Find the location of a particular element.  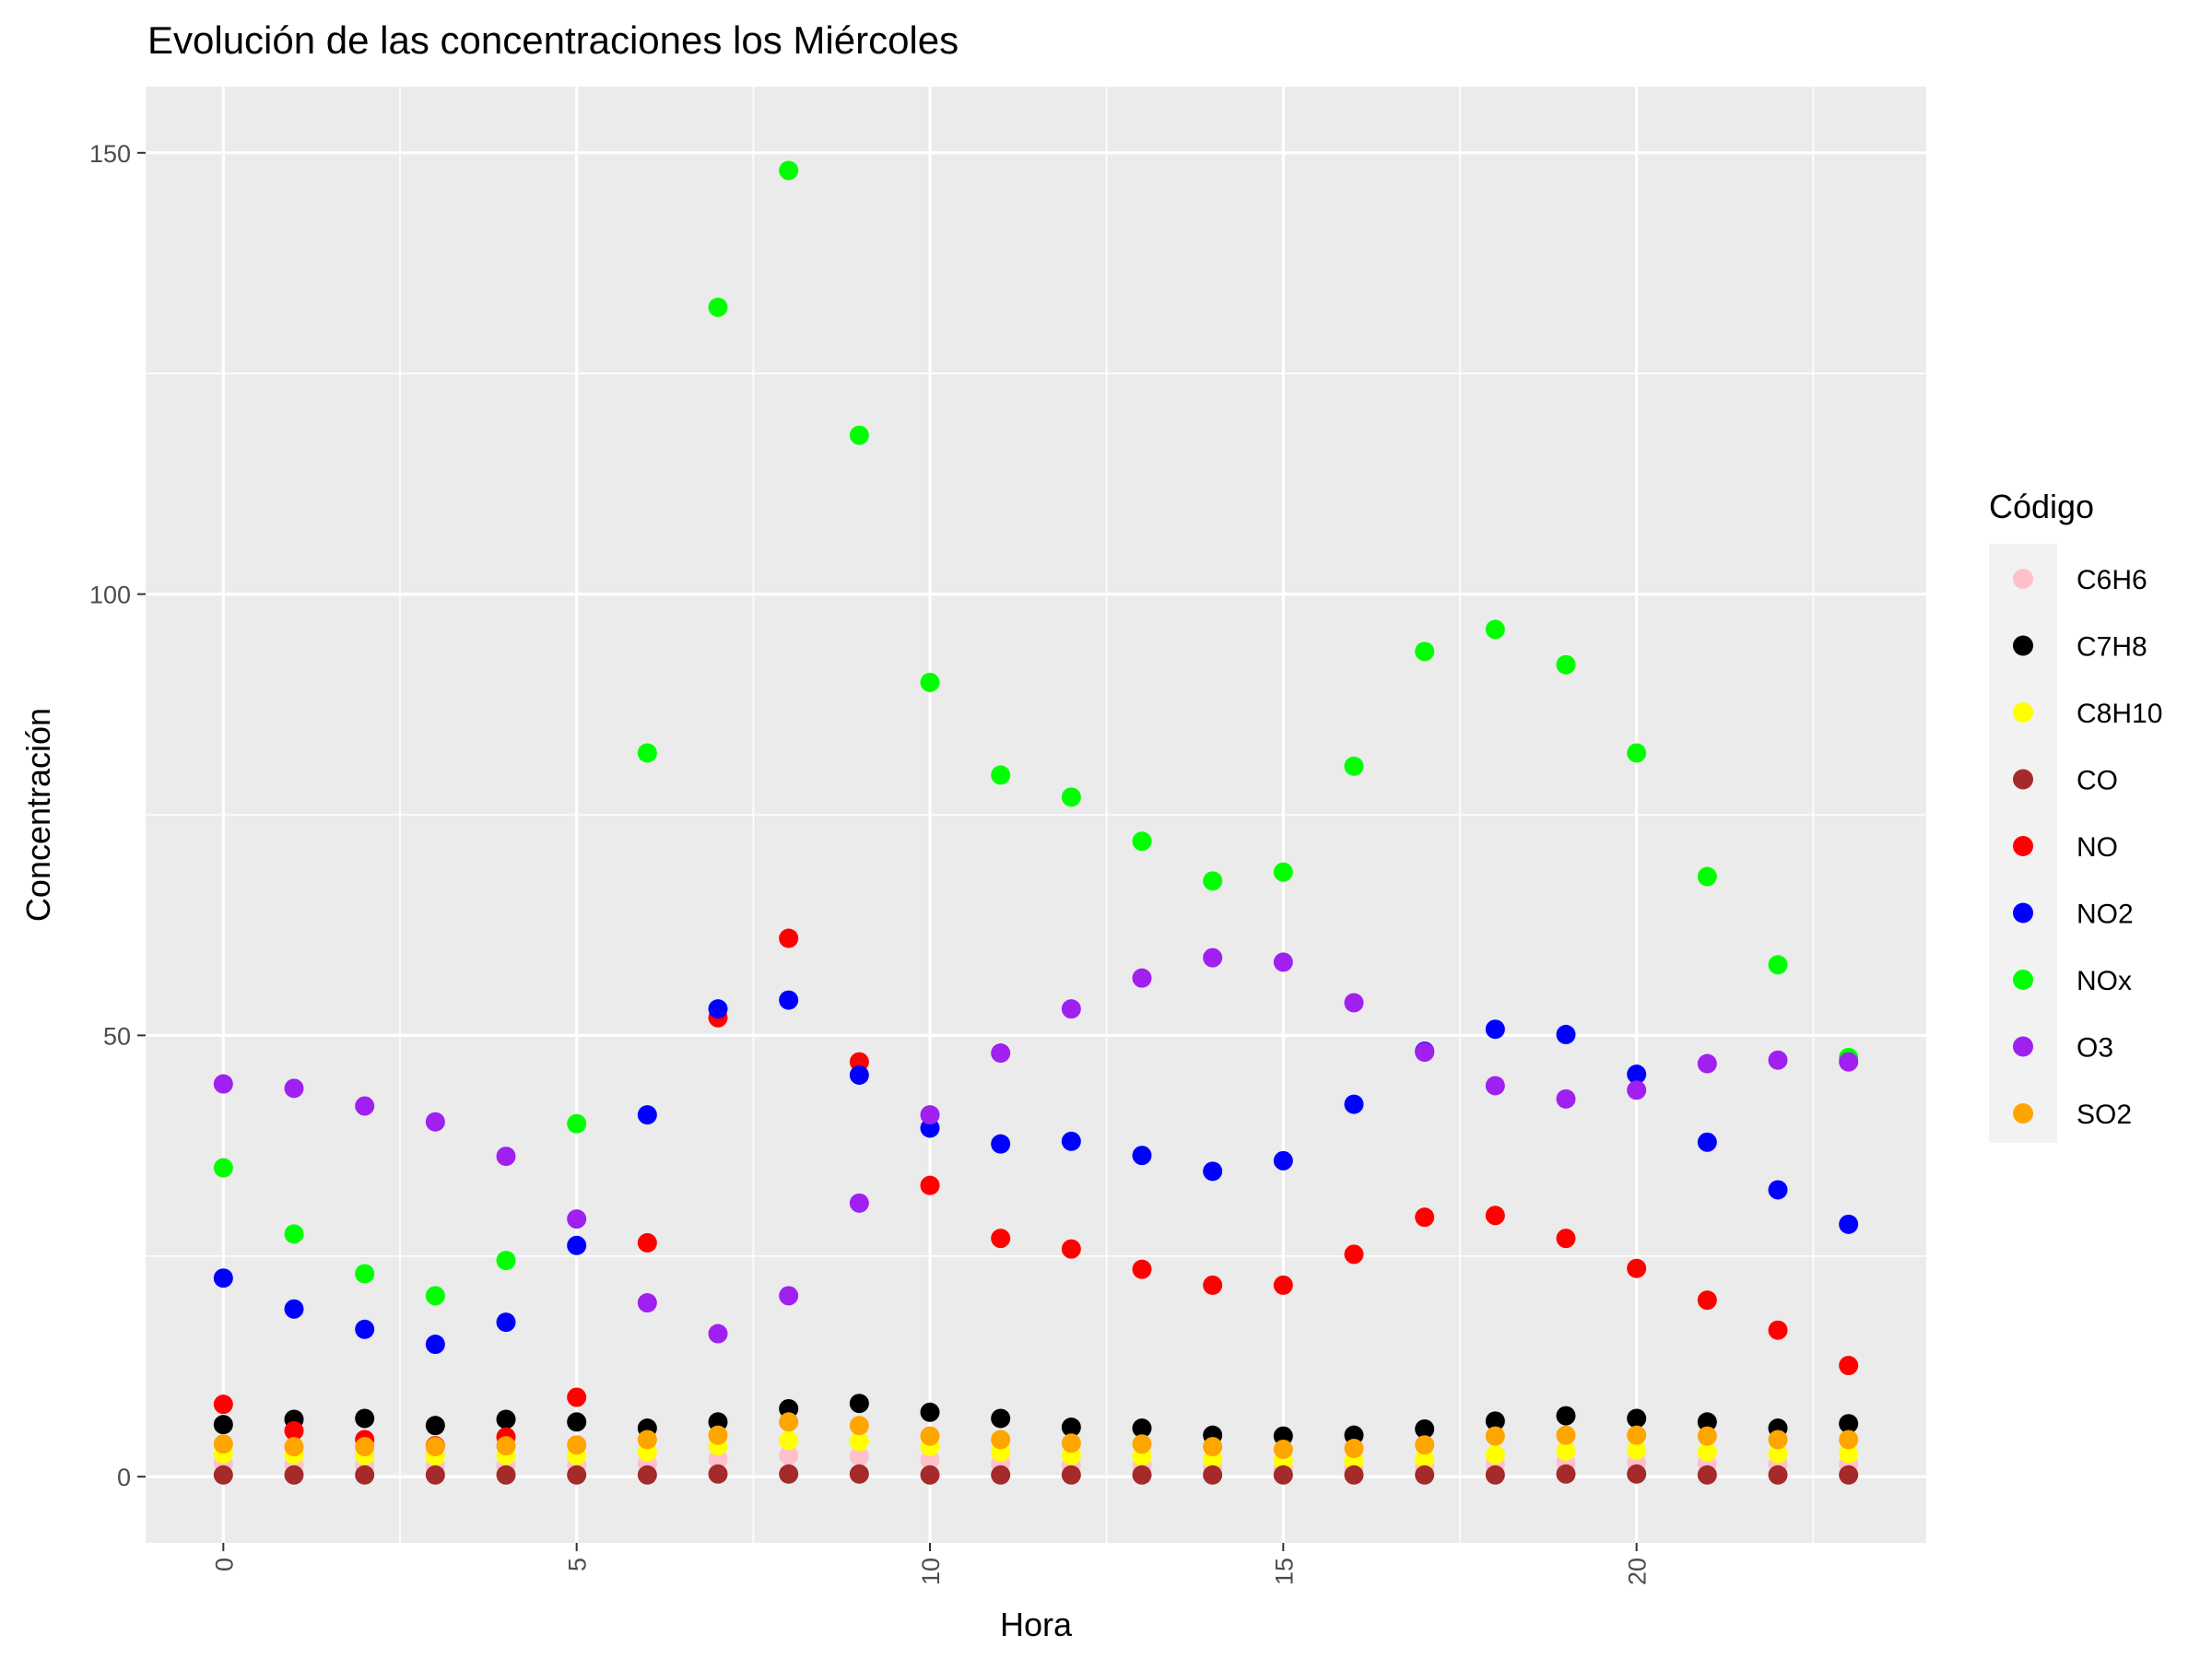

legend-label: CO is located at coordinates (2097, 781).